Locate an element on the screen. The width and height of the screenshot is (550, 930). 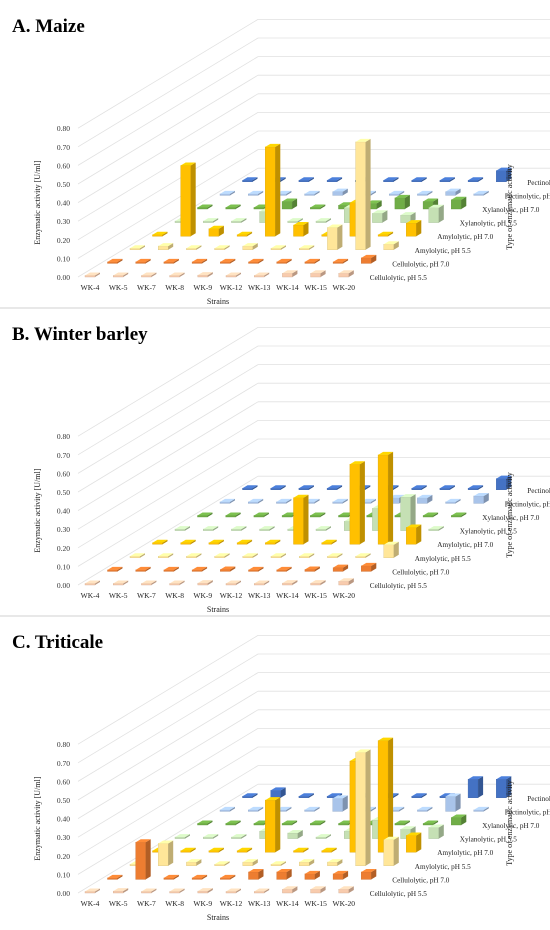
y-tick-label: 0.70 is located at coordinates (63, 147).